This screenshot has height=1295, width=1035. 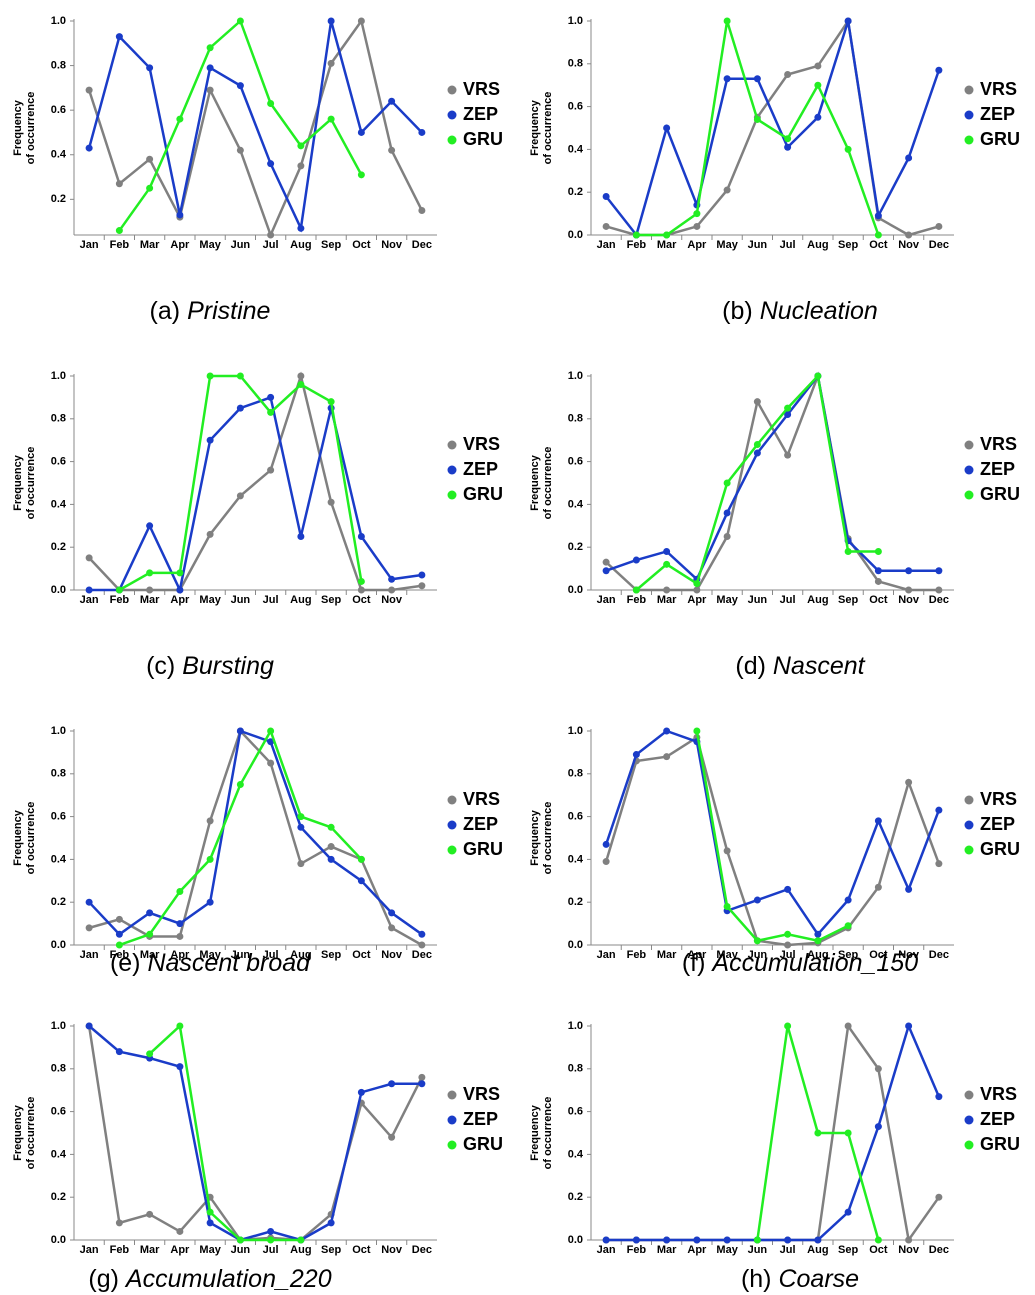 What do you see at coordinates (210, 666) in the screenshot?
I see `caption: (c) Bursting` at bounding box center [210, 666].